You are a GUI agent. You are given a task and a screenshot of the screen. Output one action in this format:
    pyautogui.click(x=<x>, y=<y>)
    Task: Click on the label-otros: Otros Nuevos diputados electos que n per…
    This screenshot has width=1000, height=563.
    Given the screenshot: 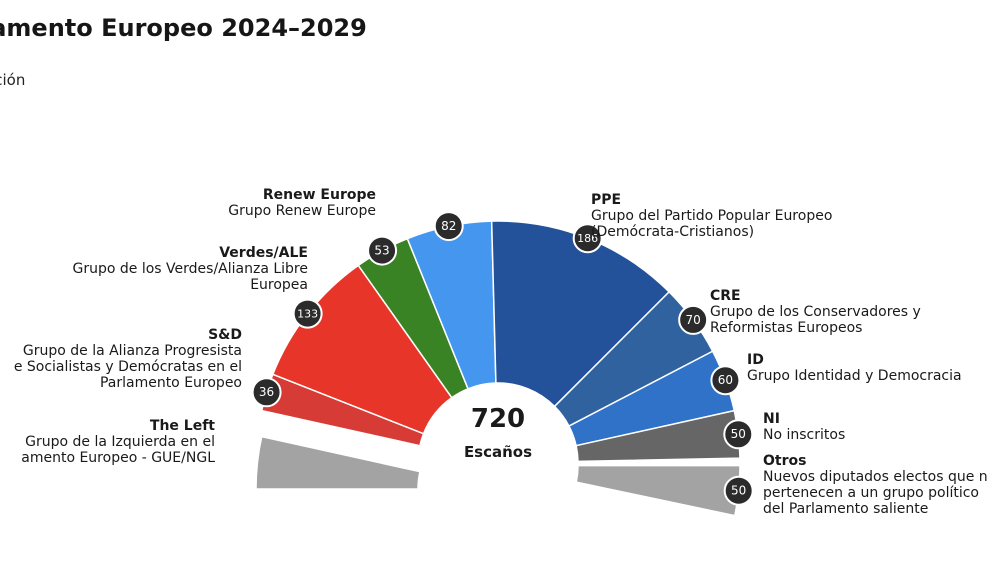 What is the action you would take?
    pyautogui.click(x=881, y=485)
    